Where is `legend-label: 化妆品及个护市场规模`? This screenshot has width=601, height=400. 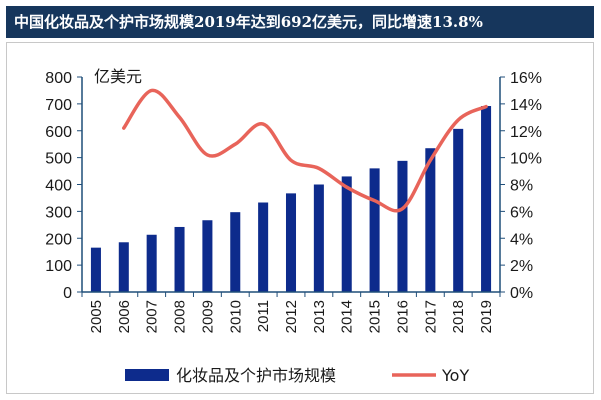
legend-label: 化妆品及个护市场规模 is located at coordinates (256, 375).